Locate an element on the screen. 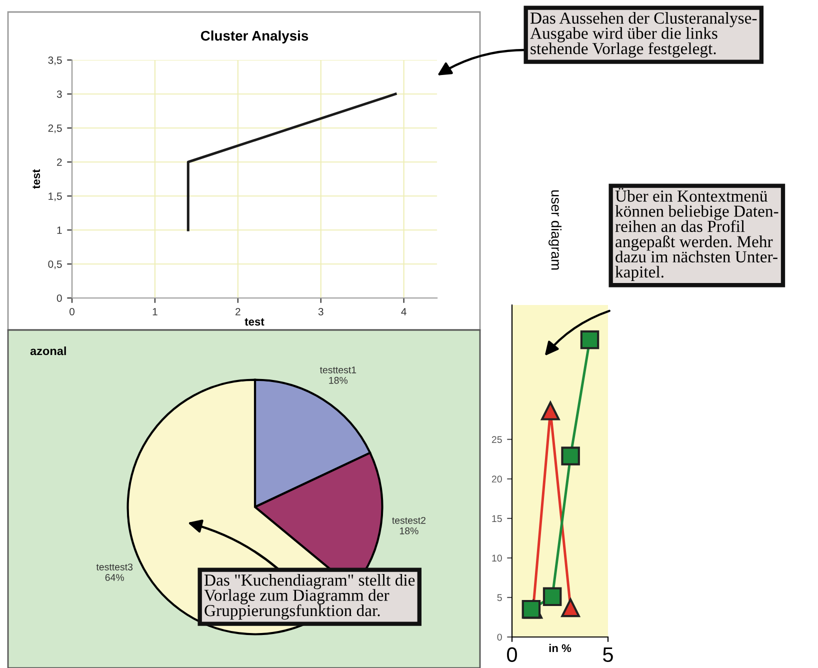 This screenshot has height=668, width=818. y-tick-label: 20 is located at coordinates (497, 479).